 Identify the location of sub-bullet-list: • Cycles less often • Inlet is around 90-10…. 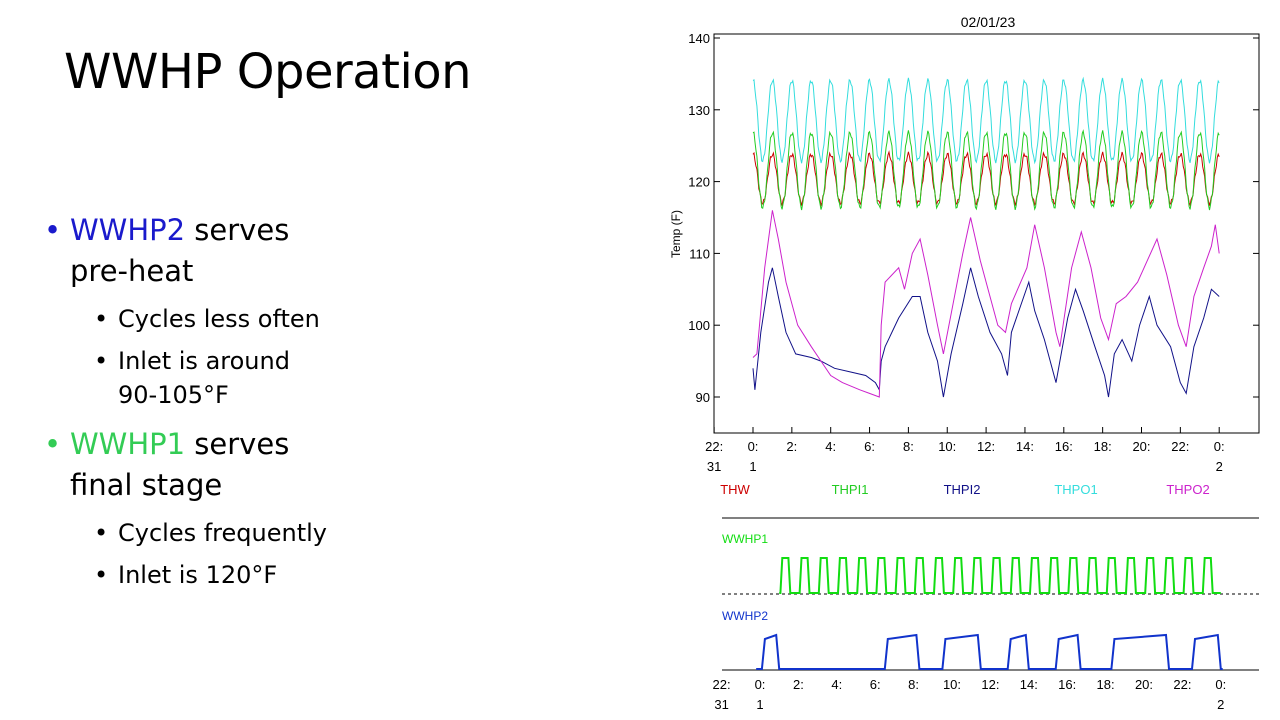
(234, 357).